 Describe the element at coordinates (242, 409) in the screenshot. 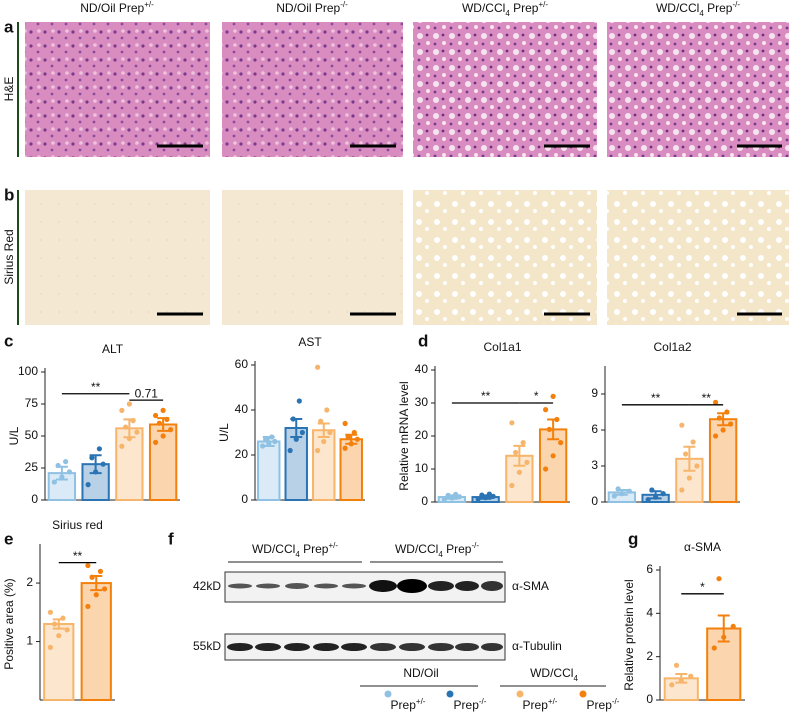

I see `y-tick-label: 40` at that location.